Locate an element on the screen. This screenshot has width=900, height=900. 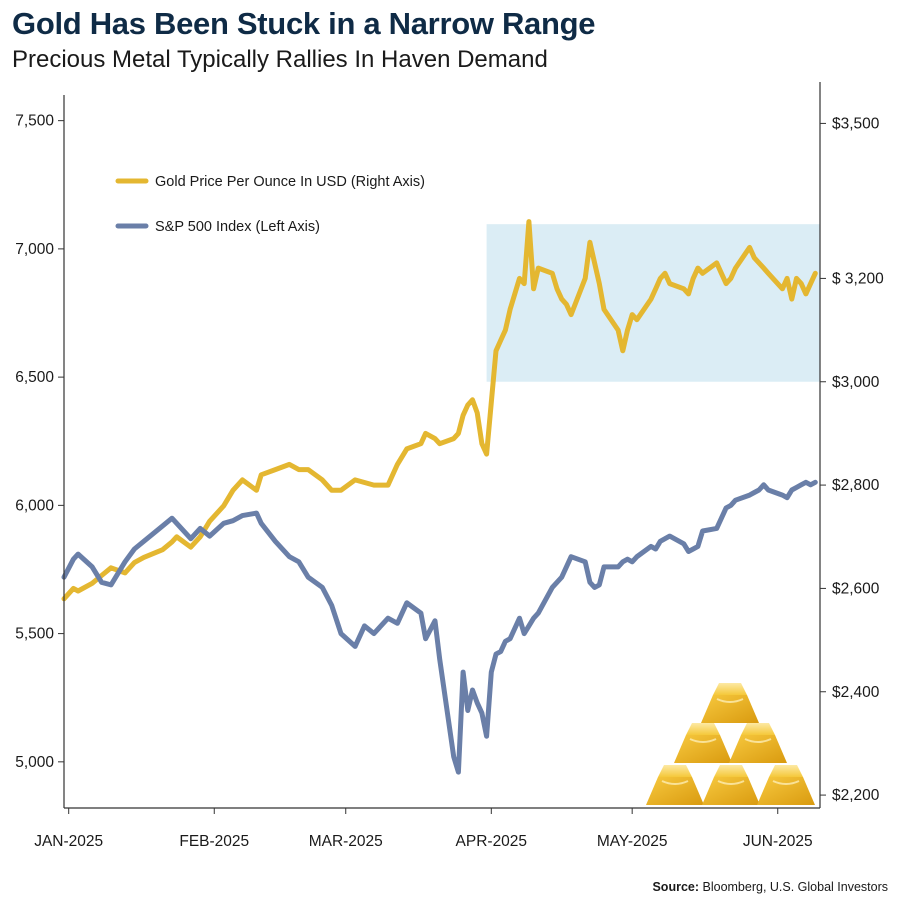
x-tick-label: FEB-2025 is located at coordinates (214, 841).